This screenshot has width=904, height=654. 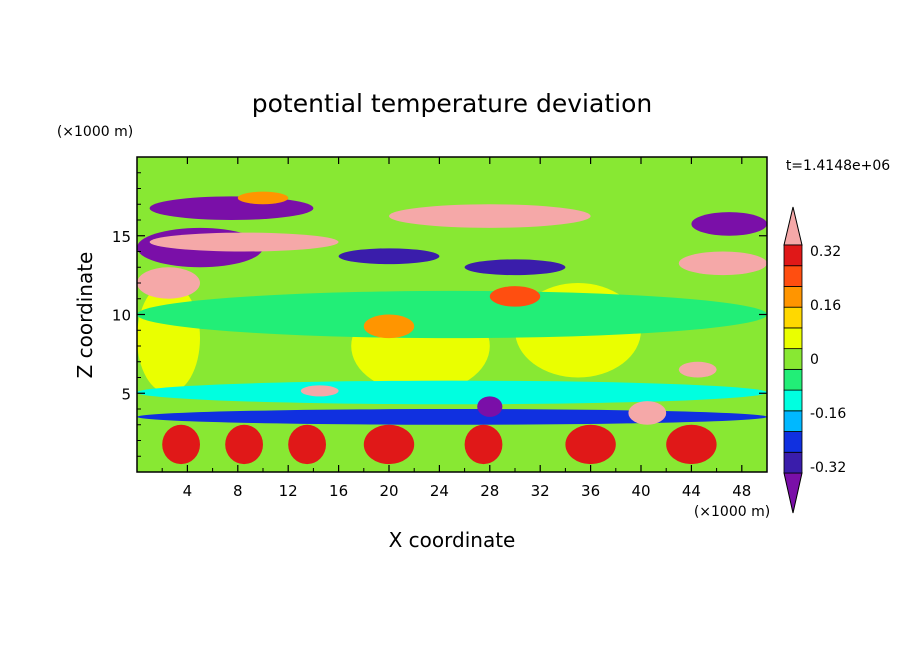 I want to click on x-axis-label: X coordinate, so click(x=452, y=540).